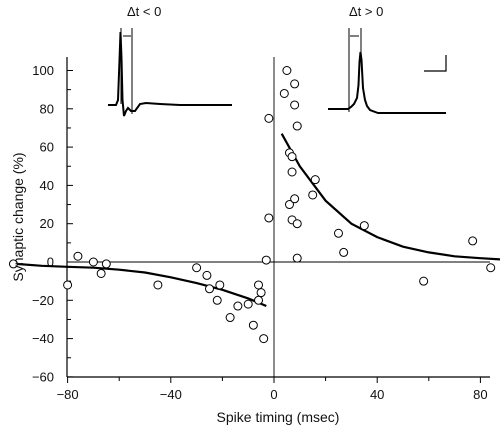  I want to click on x-axis-label: Spike timing (msec), so click(278, 417).